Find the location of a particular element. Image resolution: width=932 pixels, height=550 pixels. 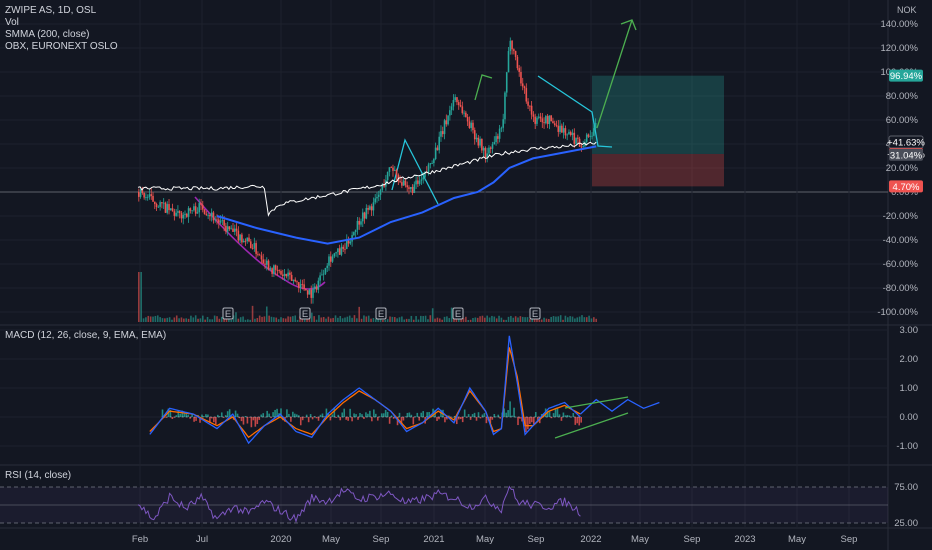

smma-legend: SMMA (200, close) is located at coordinates (47, 34).